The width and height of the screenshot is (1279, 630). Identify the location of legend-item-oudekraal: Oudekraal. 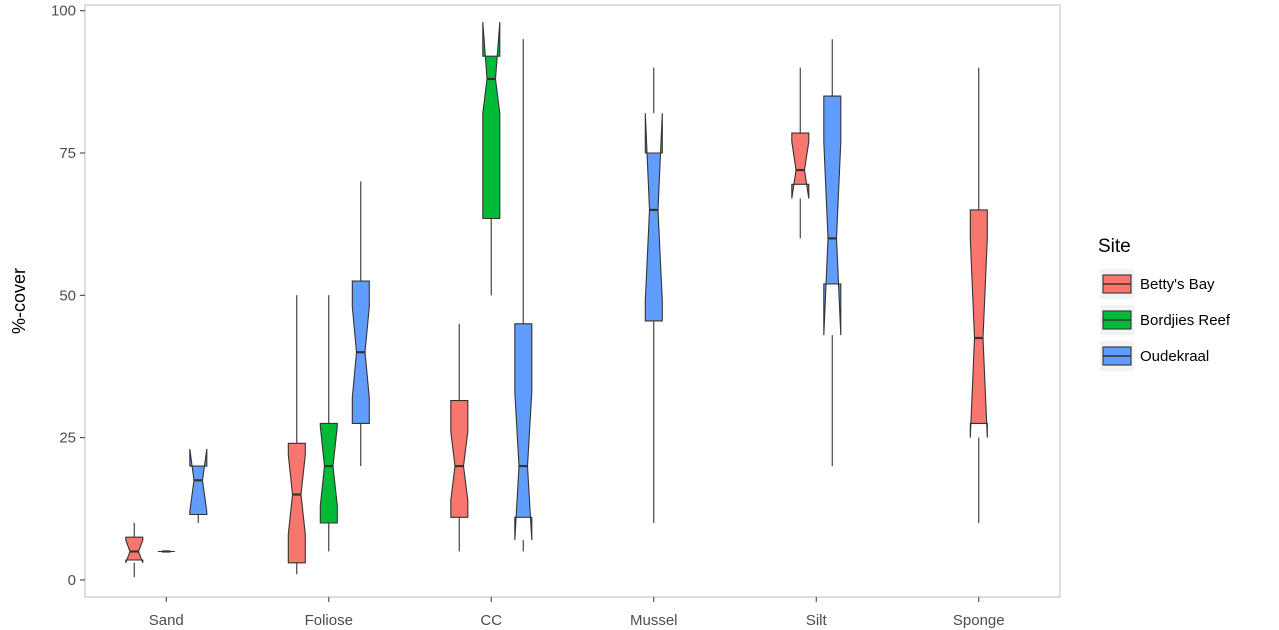
(1154, 356).